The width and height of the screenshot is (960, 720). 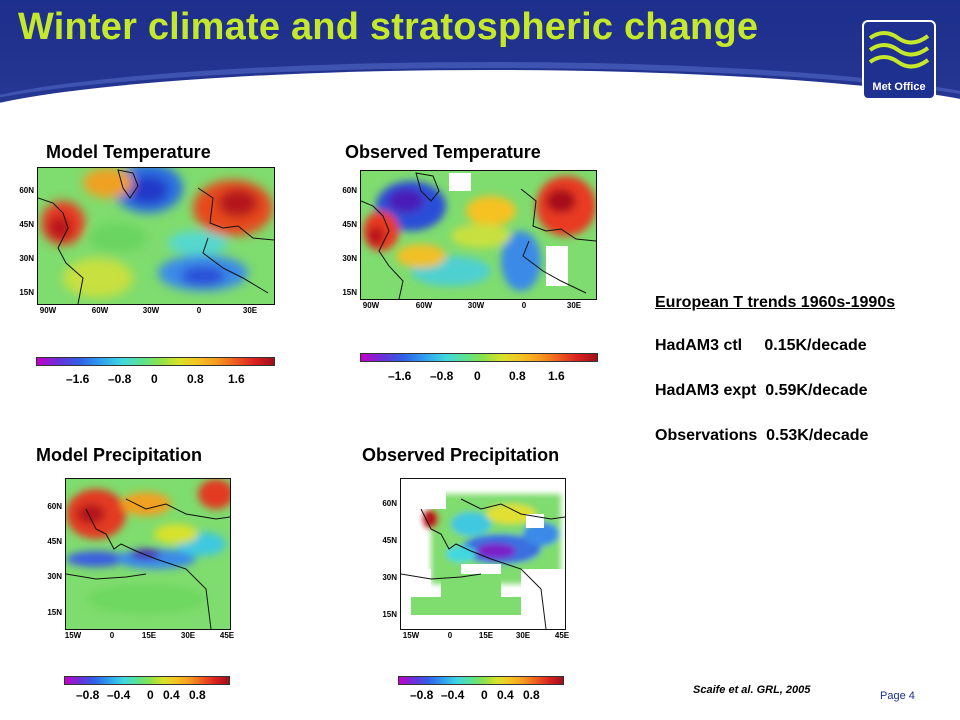 What do you see at coordinates (761, 390) in the screenshot?
I see `trend-row: HadAM3 expt 0.59K/decade` at bounding box center [761, 390].